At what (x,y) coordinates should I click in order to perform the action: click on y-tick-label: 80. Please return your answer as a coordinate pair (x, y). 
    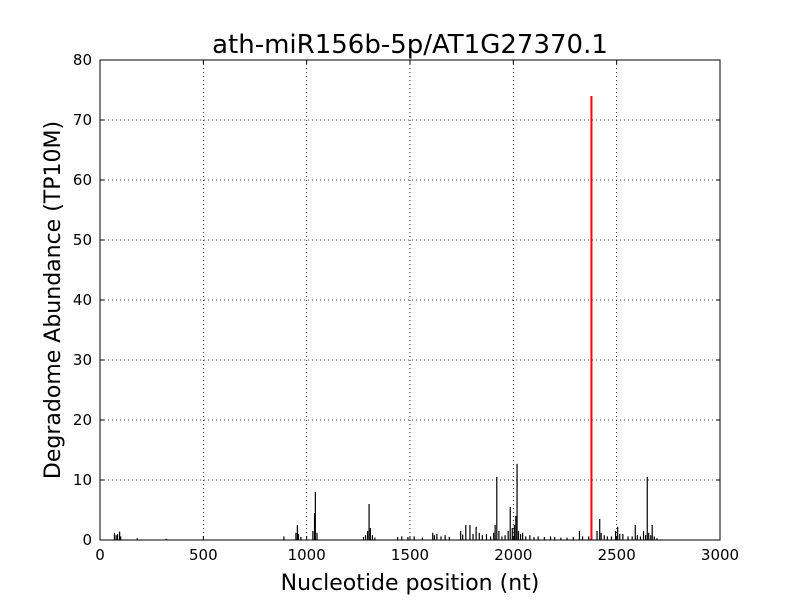
    Looking at the image, I should click on (82, 60).